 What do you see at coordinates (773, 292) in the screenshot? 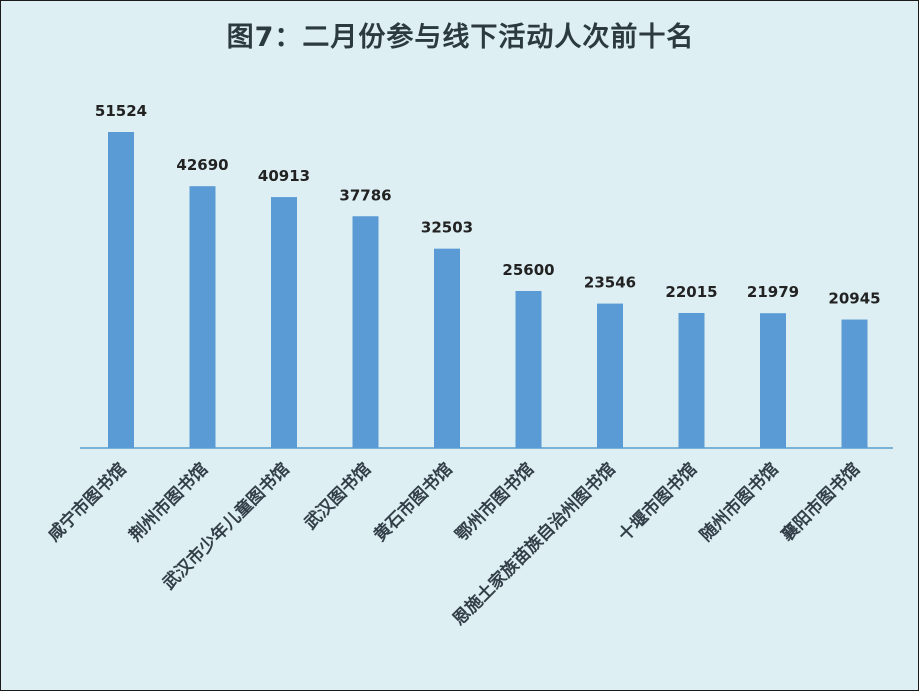
I see `data-label: 21979` at bounding box center [773, 292].